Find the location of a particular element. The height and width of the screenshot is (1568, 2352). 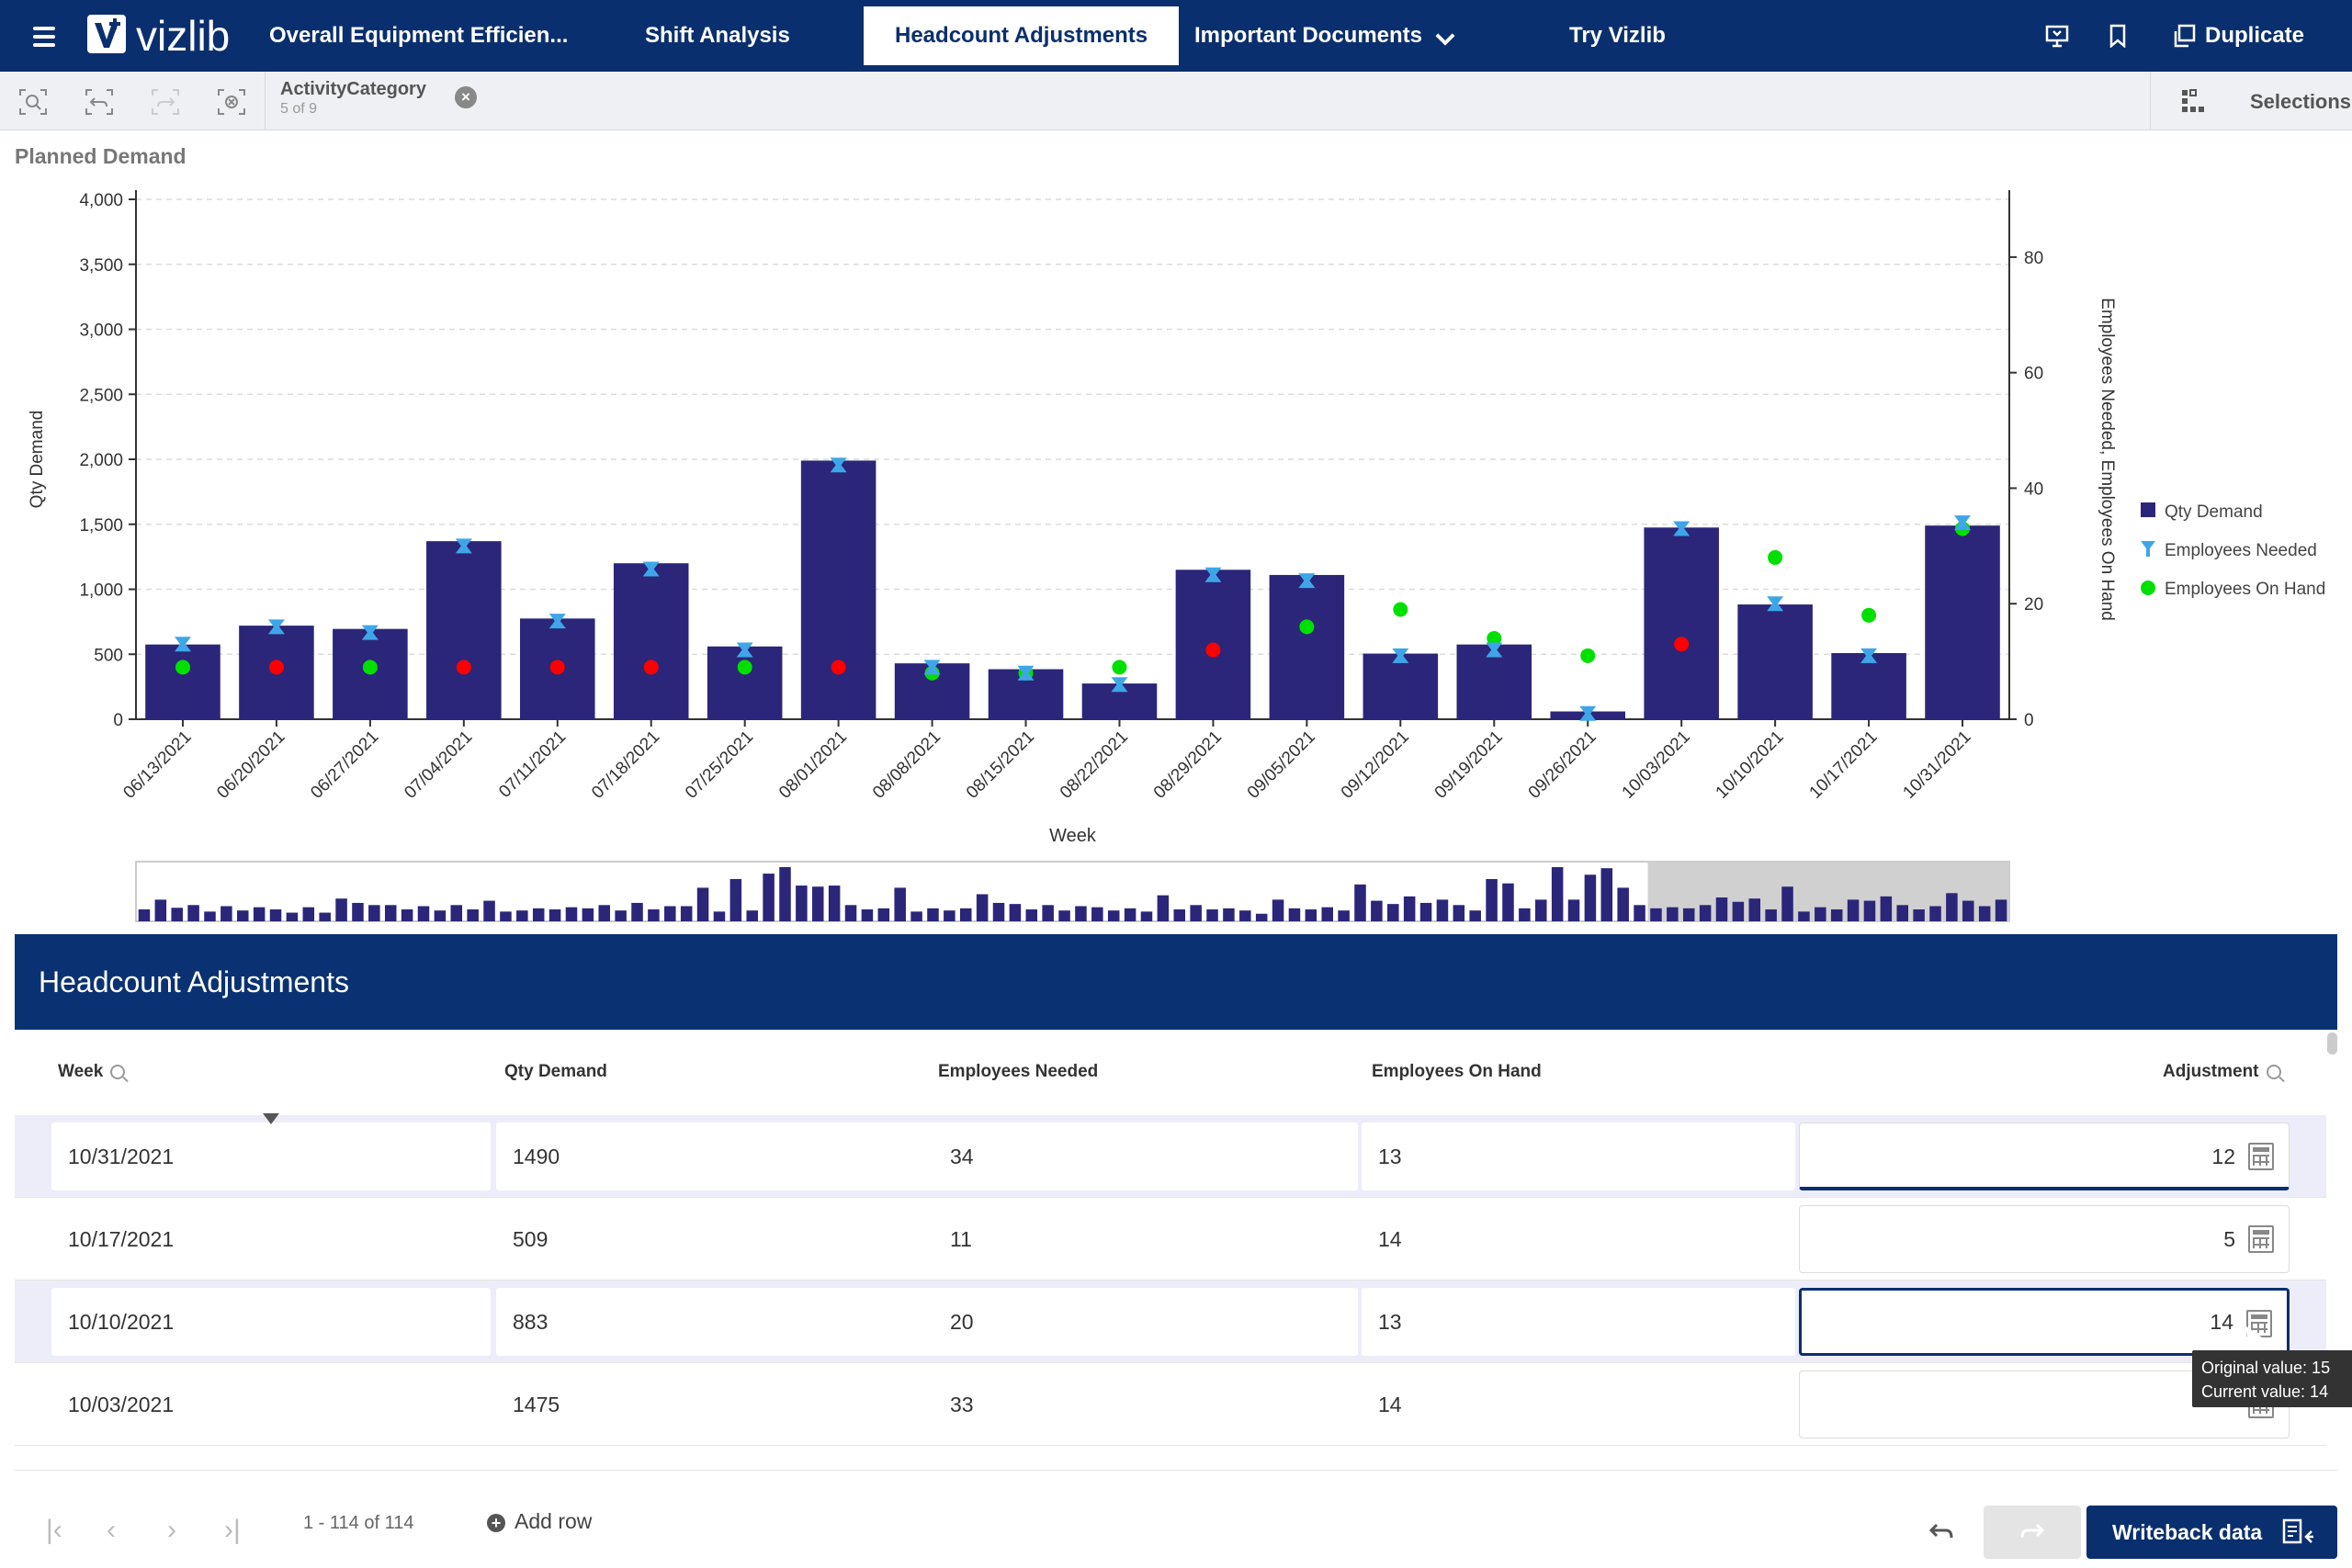

tab-shift-analysis: Shift Analysis is located at coordinates (718, 35).